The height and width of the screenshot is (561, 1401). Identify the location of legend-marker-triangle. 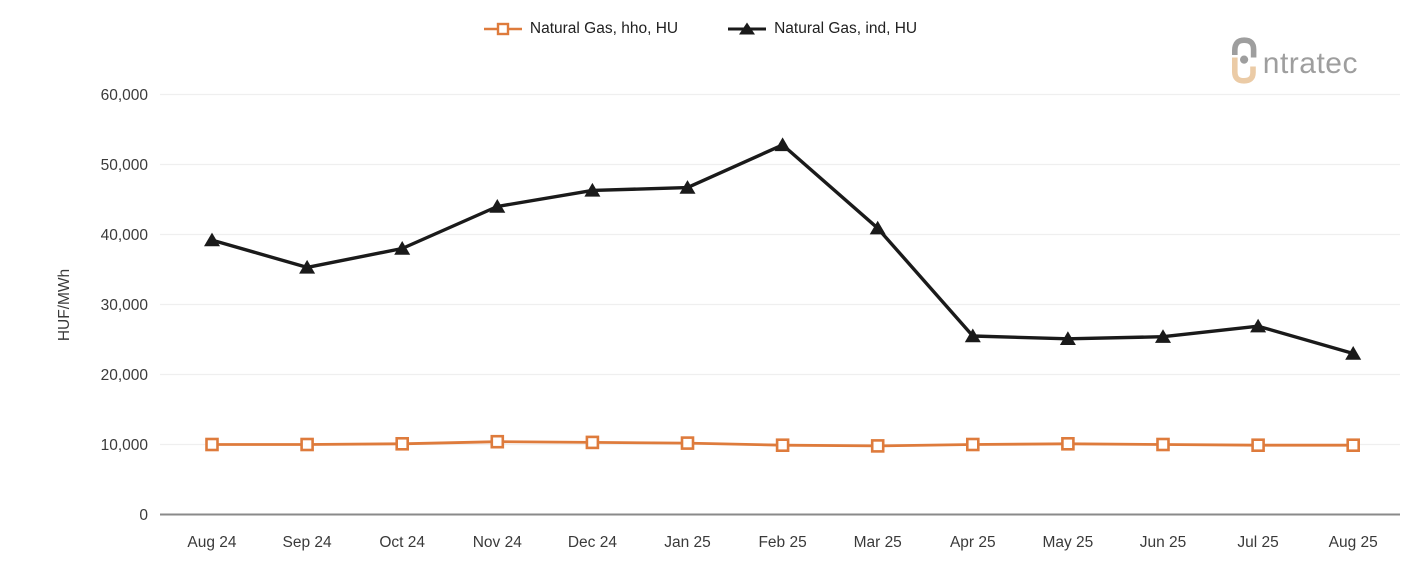
(747, 28).